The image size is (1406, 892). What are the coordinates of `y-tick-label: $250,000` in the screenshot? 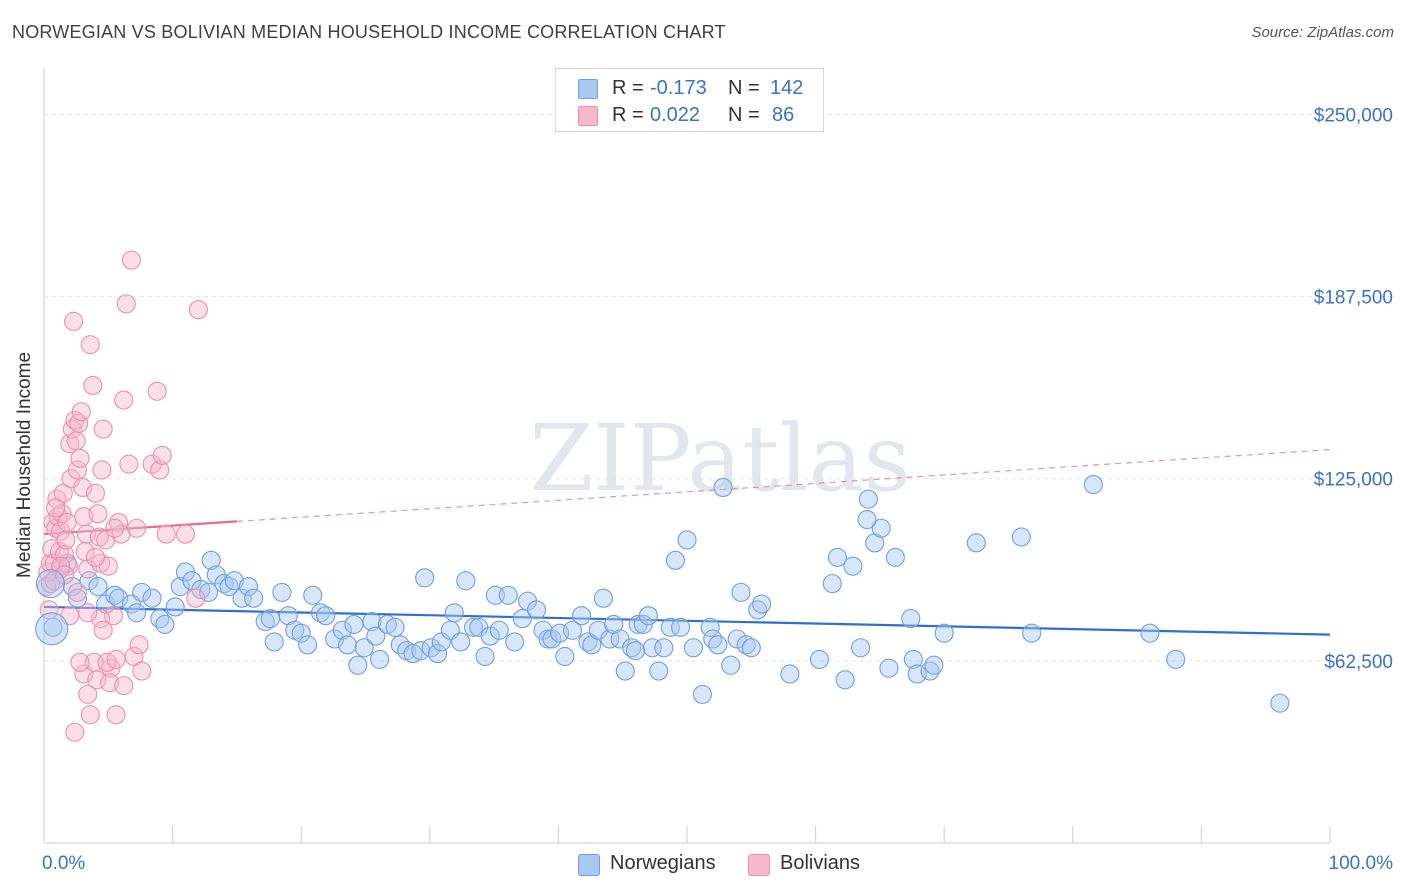 It's located at (1353, 115).